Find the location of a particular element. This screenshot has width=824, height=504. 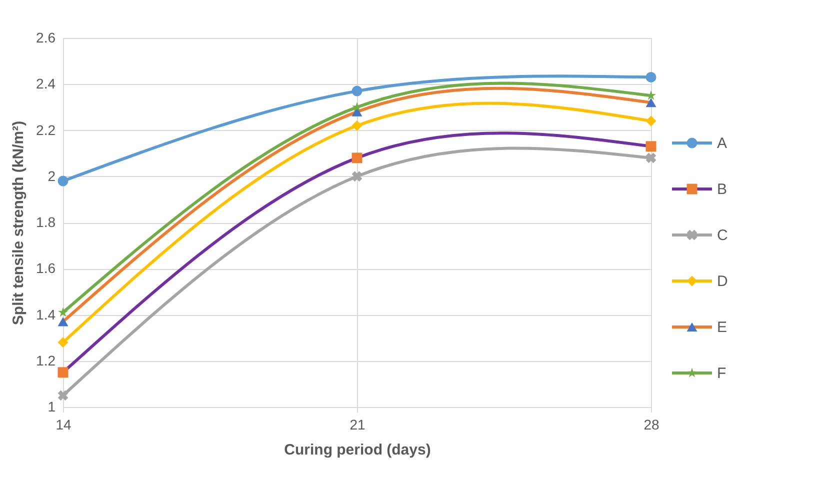

y-tick-label: 1.6 is located at coordinates (46, 268).